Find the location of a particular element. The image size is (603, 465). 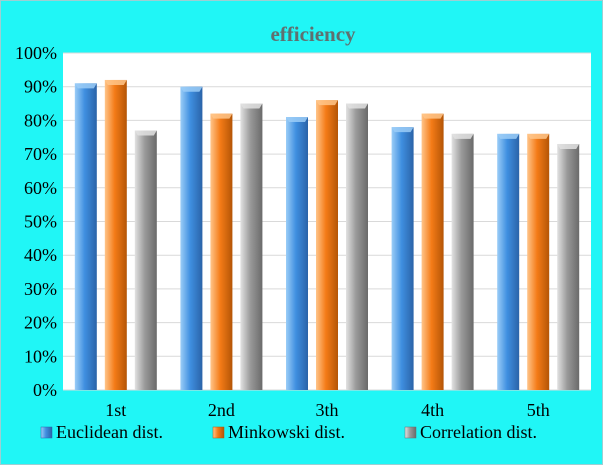

legend-item: Minkowski dist. is located at coordinates (278, 432).